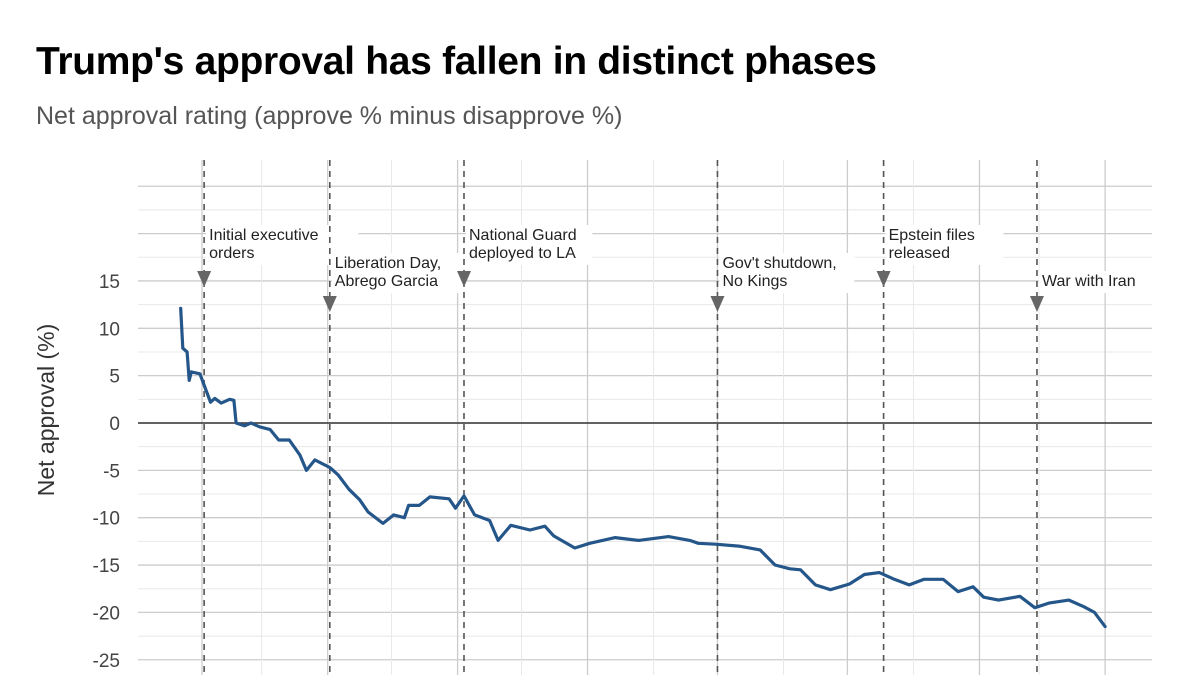 The image size is (1200, 675). I want to click on y-tick-label: -5, so click(111, 471).